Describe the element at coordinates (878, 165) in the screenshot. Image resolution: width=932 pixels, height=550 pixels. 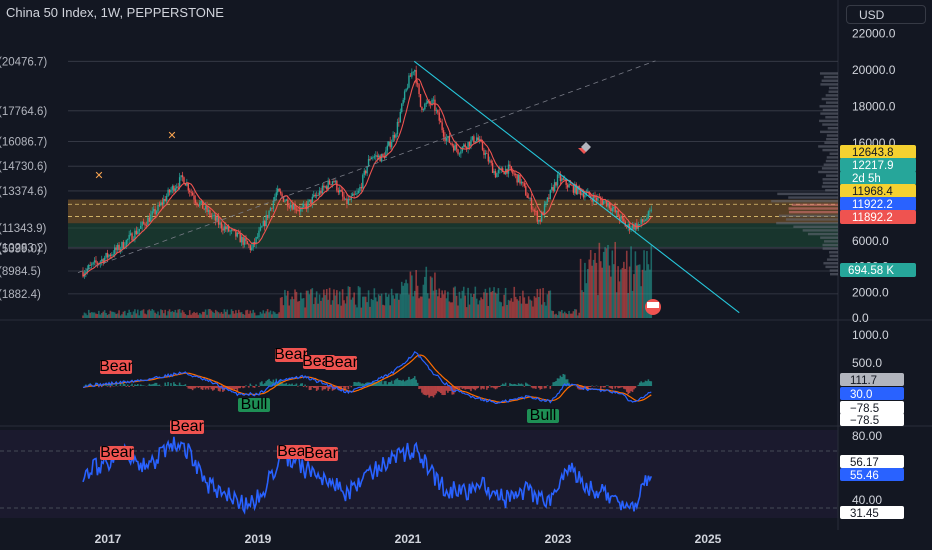
I see `price-tag: 12217.9` at that location.